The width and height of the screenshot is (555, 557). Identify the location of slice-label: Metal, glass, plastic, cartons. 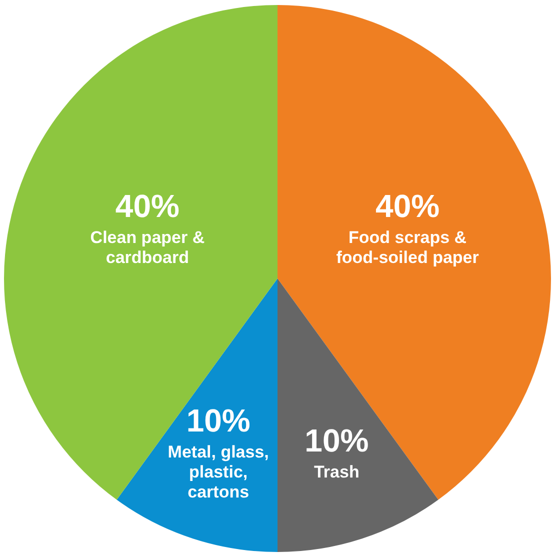
(218, 472).